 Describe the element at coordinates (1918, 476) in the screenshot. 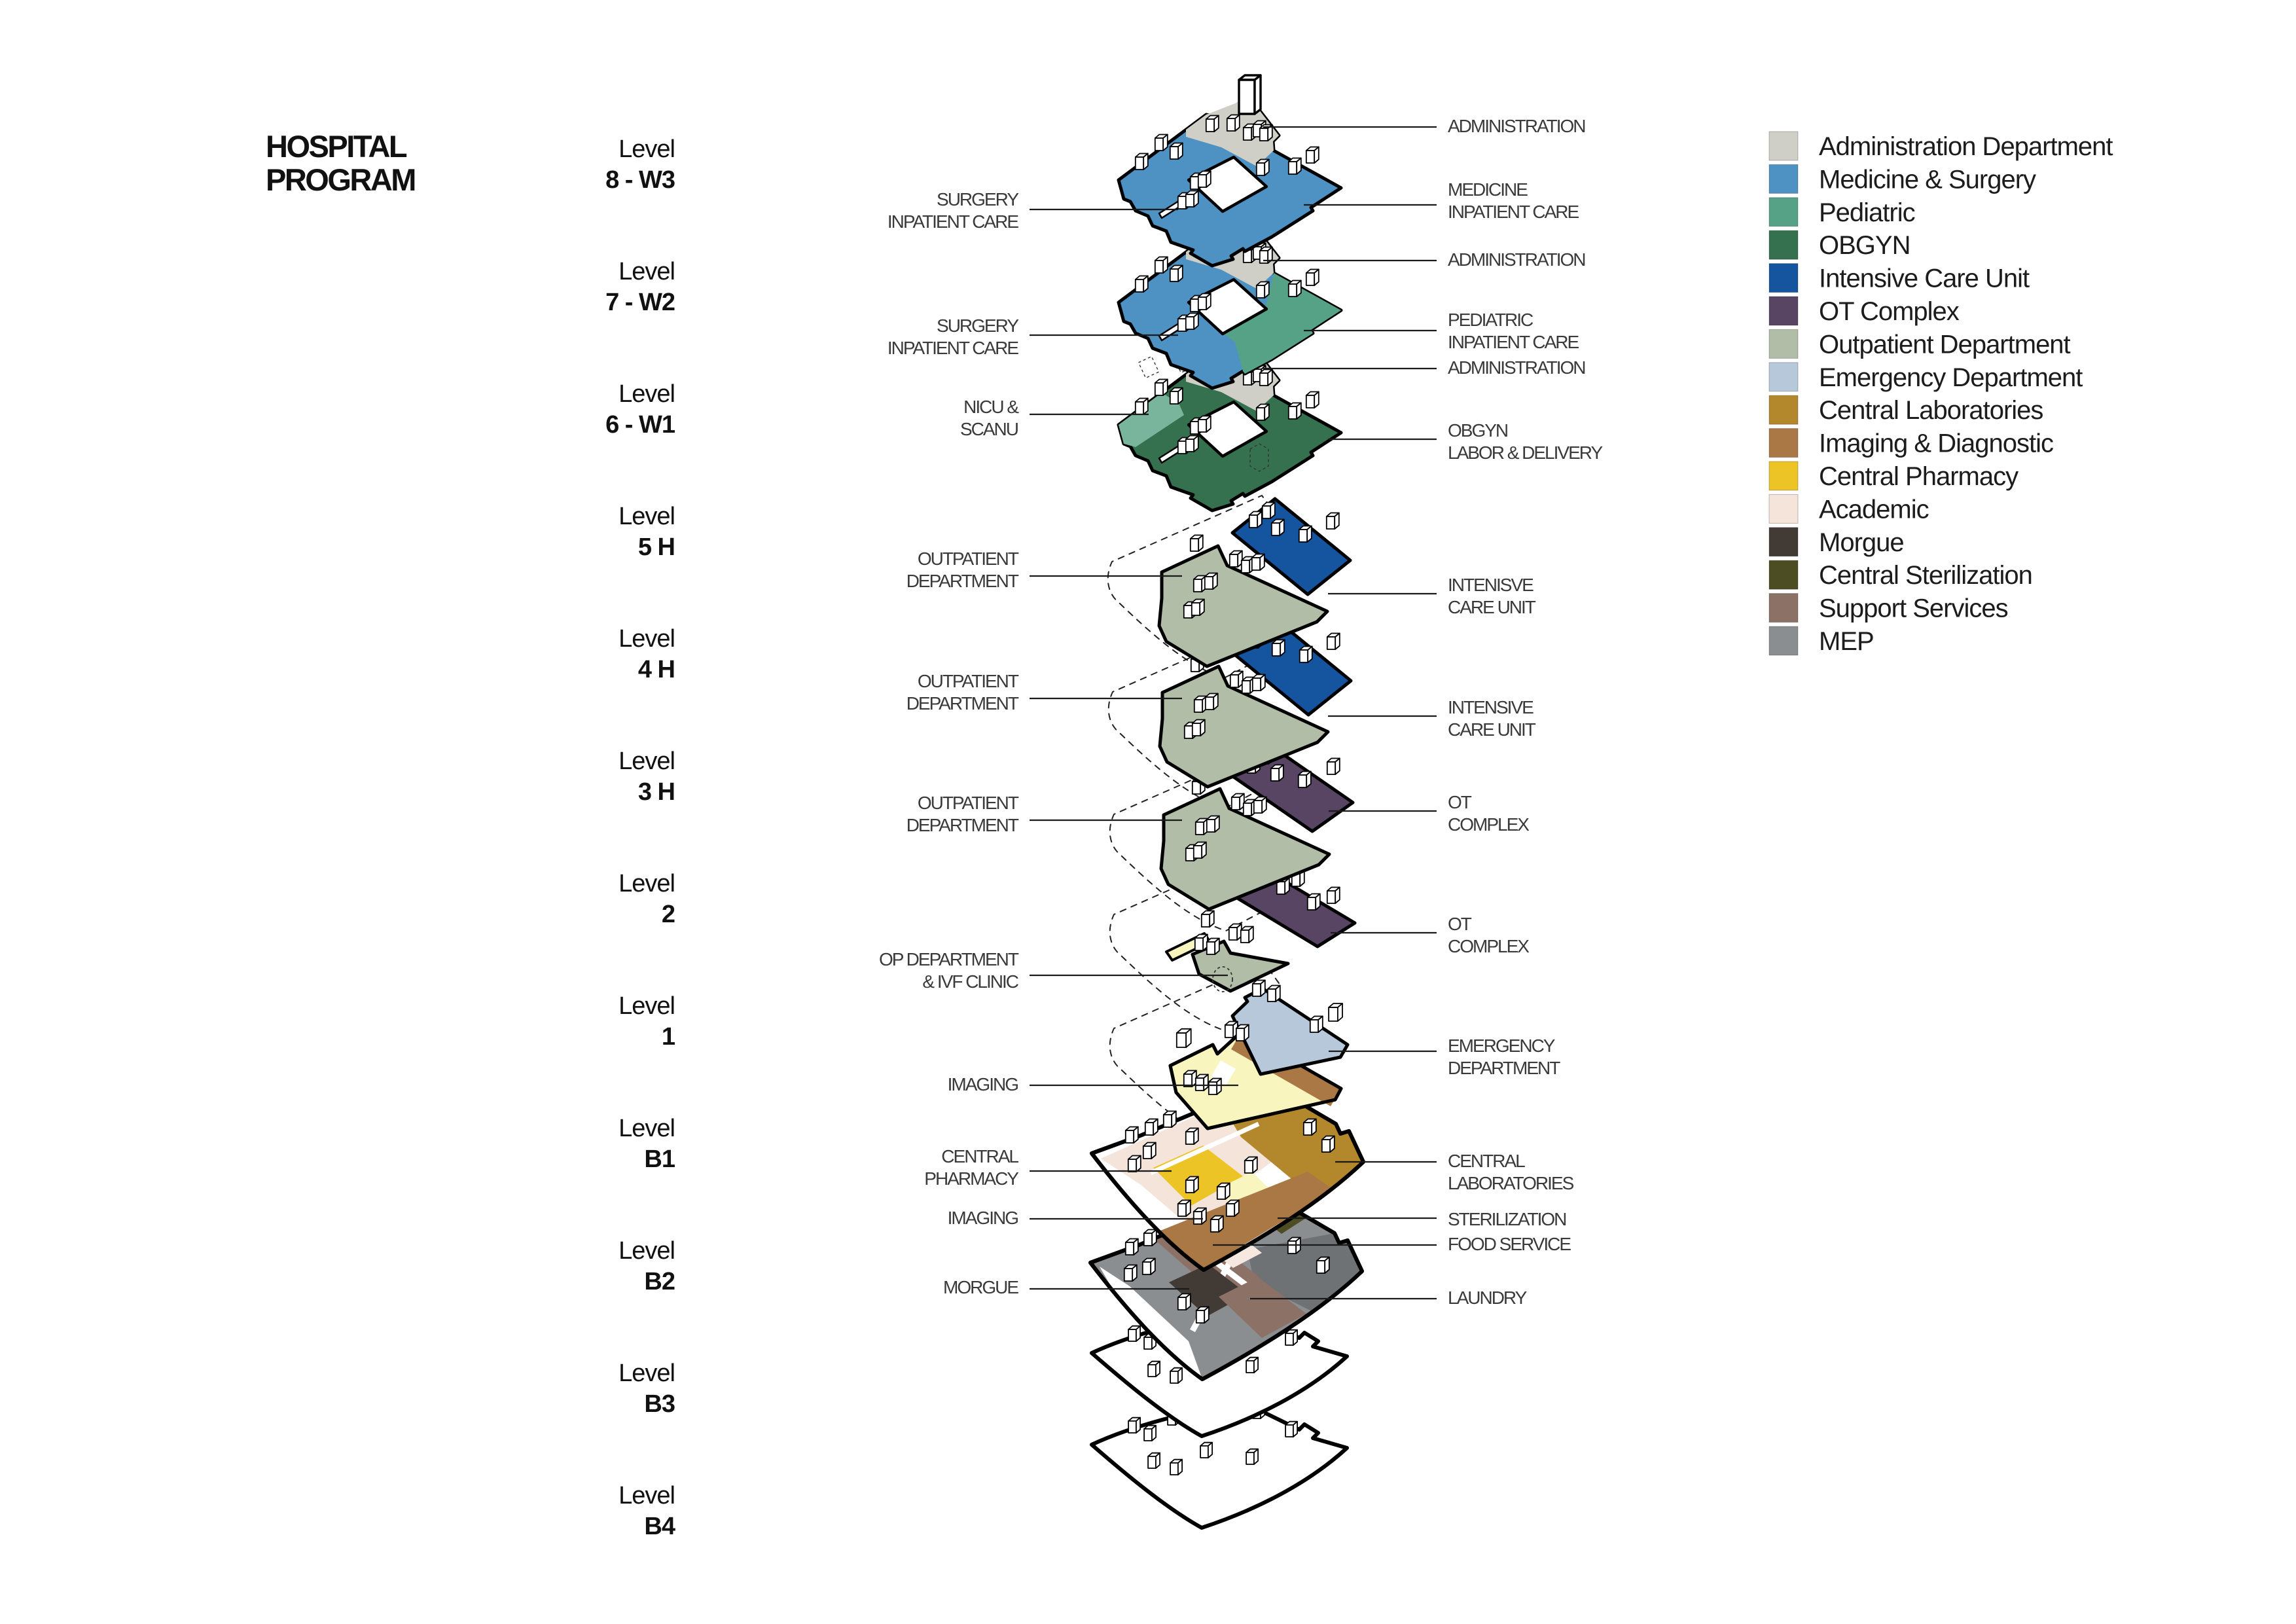

I see `svg-text: Central Pharmacy` at that location.